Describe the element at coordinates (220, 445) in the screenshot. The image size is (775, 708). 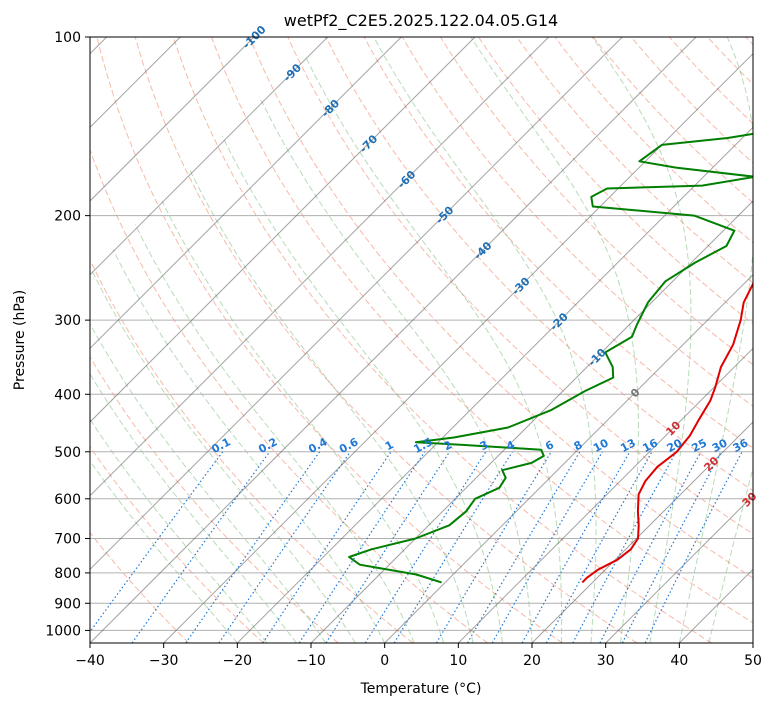
I see `mixing-ratio-label: 0.1` at that location.